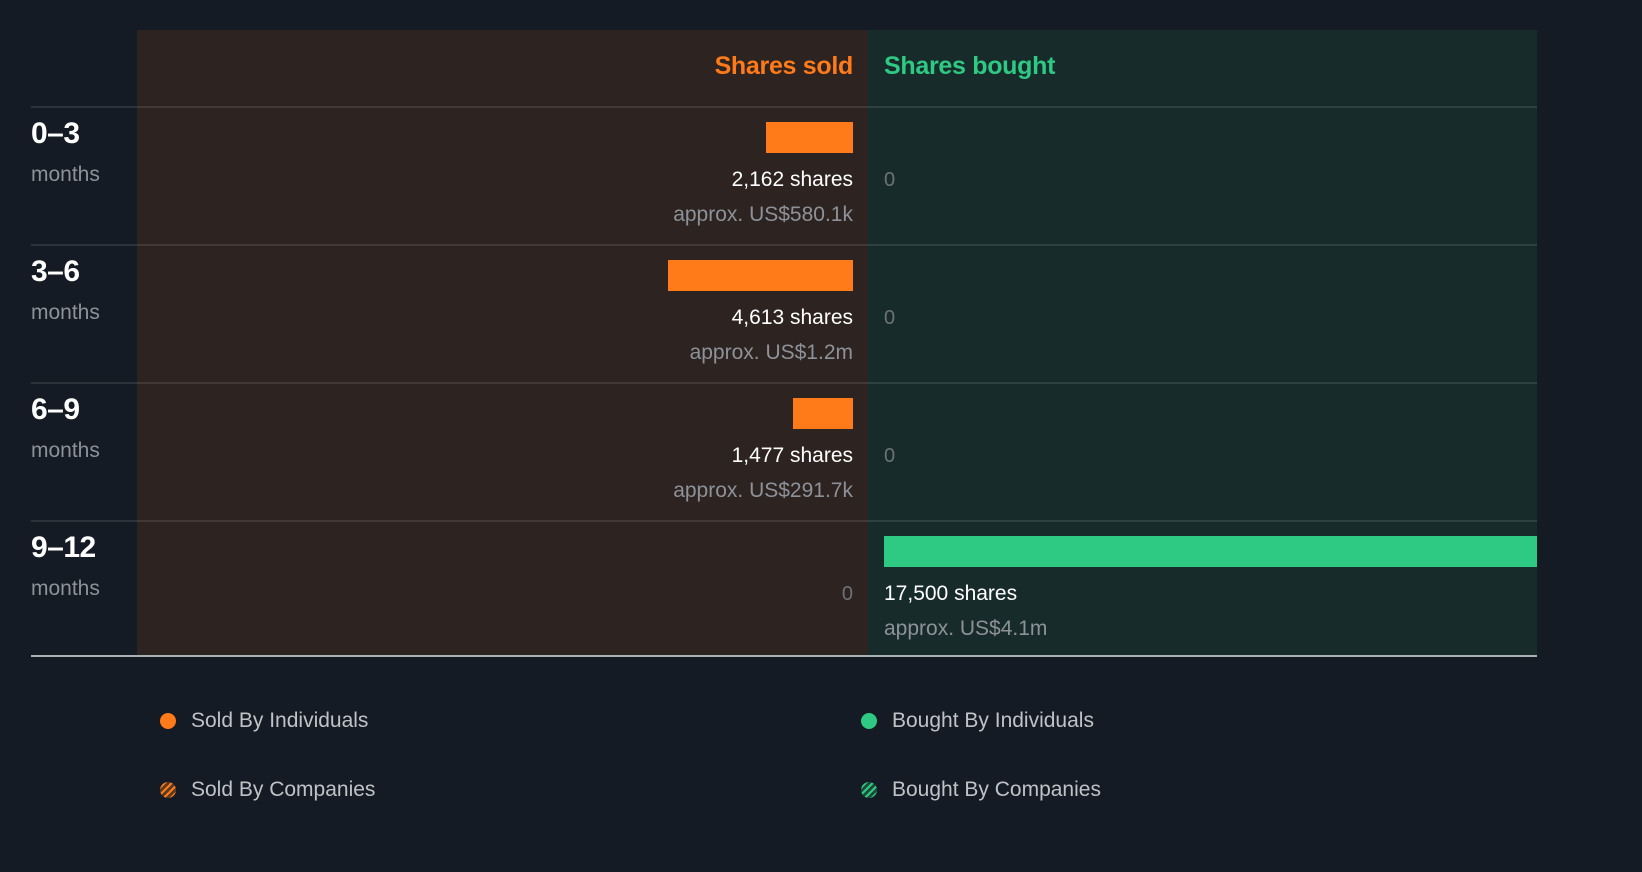 The width and height of the screenshot is (1642, 872). What do you see at coordinates (847, 594) in the screenshot?
I see `sold-zero-value: 0` at bounding box center [847, 594].